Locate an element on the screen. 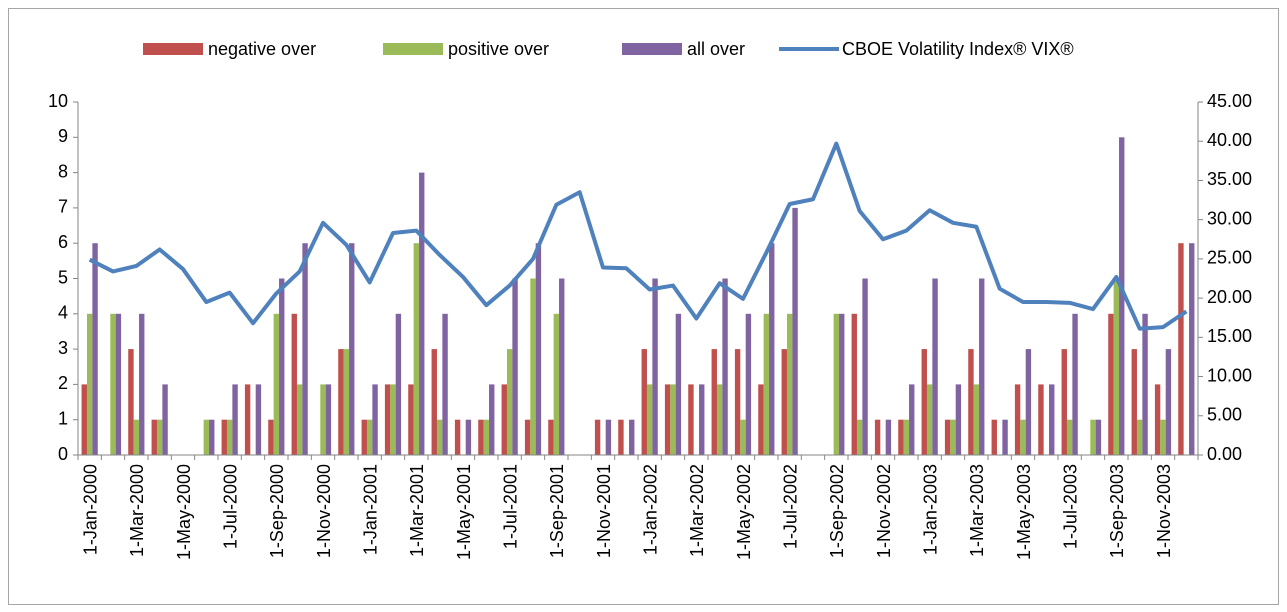  x-tick-label: 1-Nov-2003 is located at coordinates (1164, 511).